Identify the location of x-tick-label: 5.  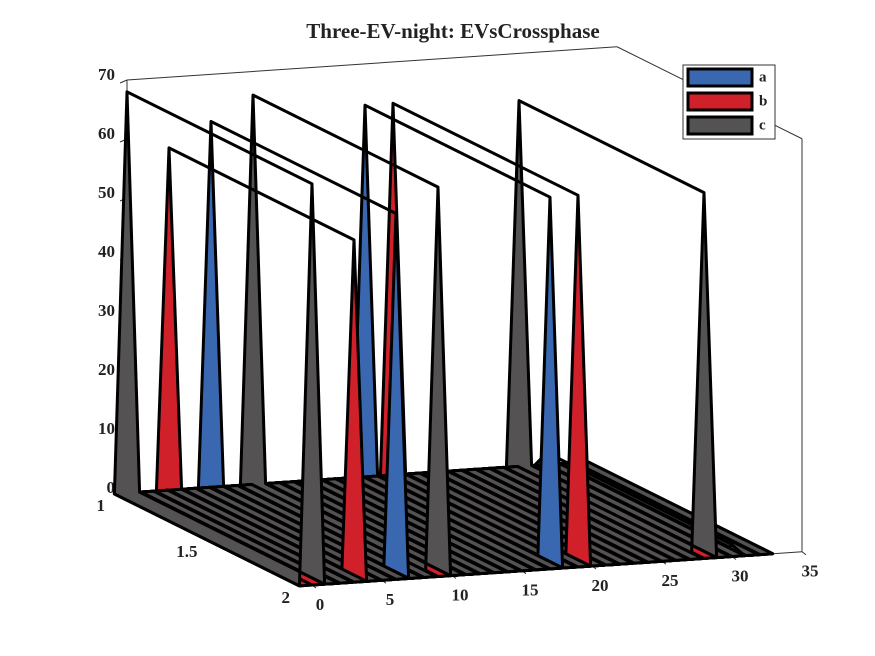
(390, 599).